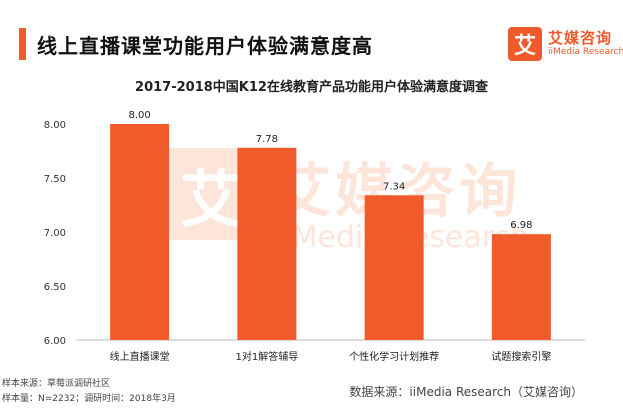 The image size is (623, 408). I want to click on chart-title: 2017-2018中国K12在线教育产品功能用户体验满意度调查, so click(311, 87).